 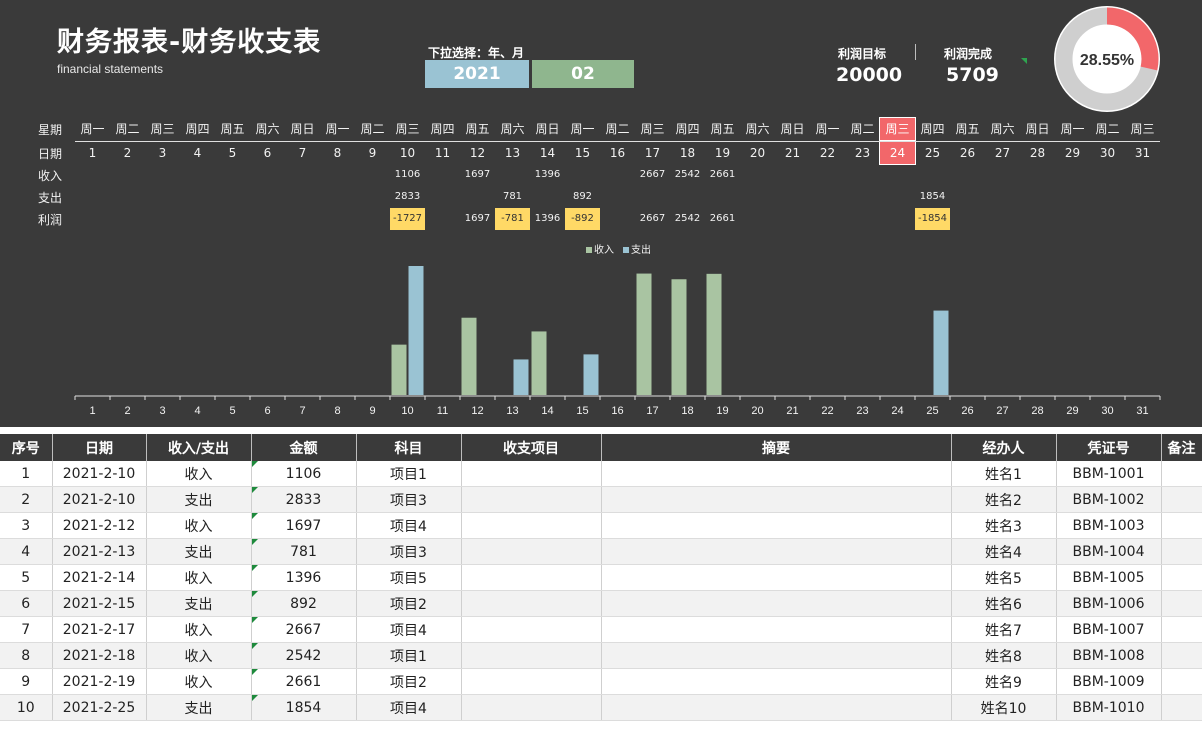 I want to click on table-cell: 2021-2-19, so click(x=99, y=681).